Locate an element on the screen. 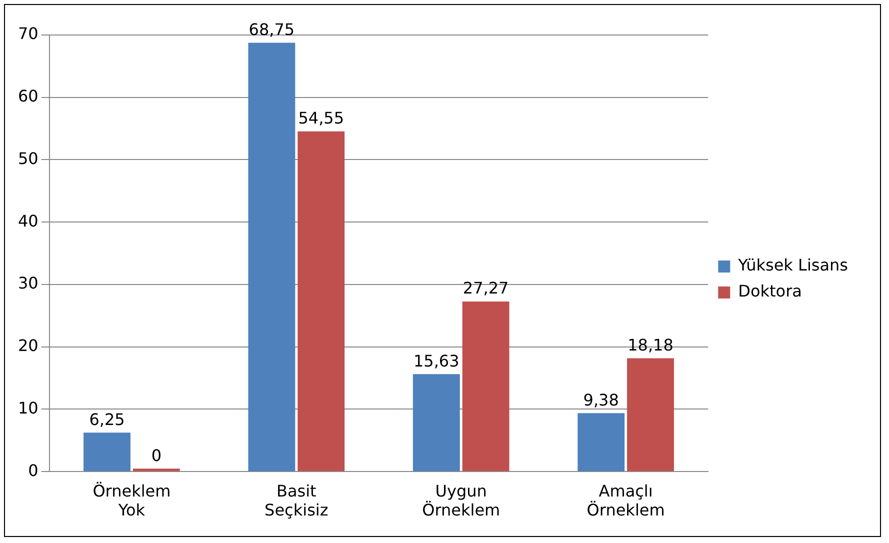  y-tick-label: 40 is located at coordinates (28, 220).